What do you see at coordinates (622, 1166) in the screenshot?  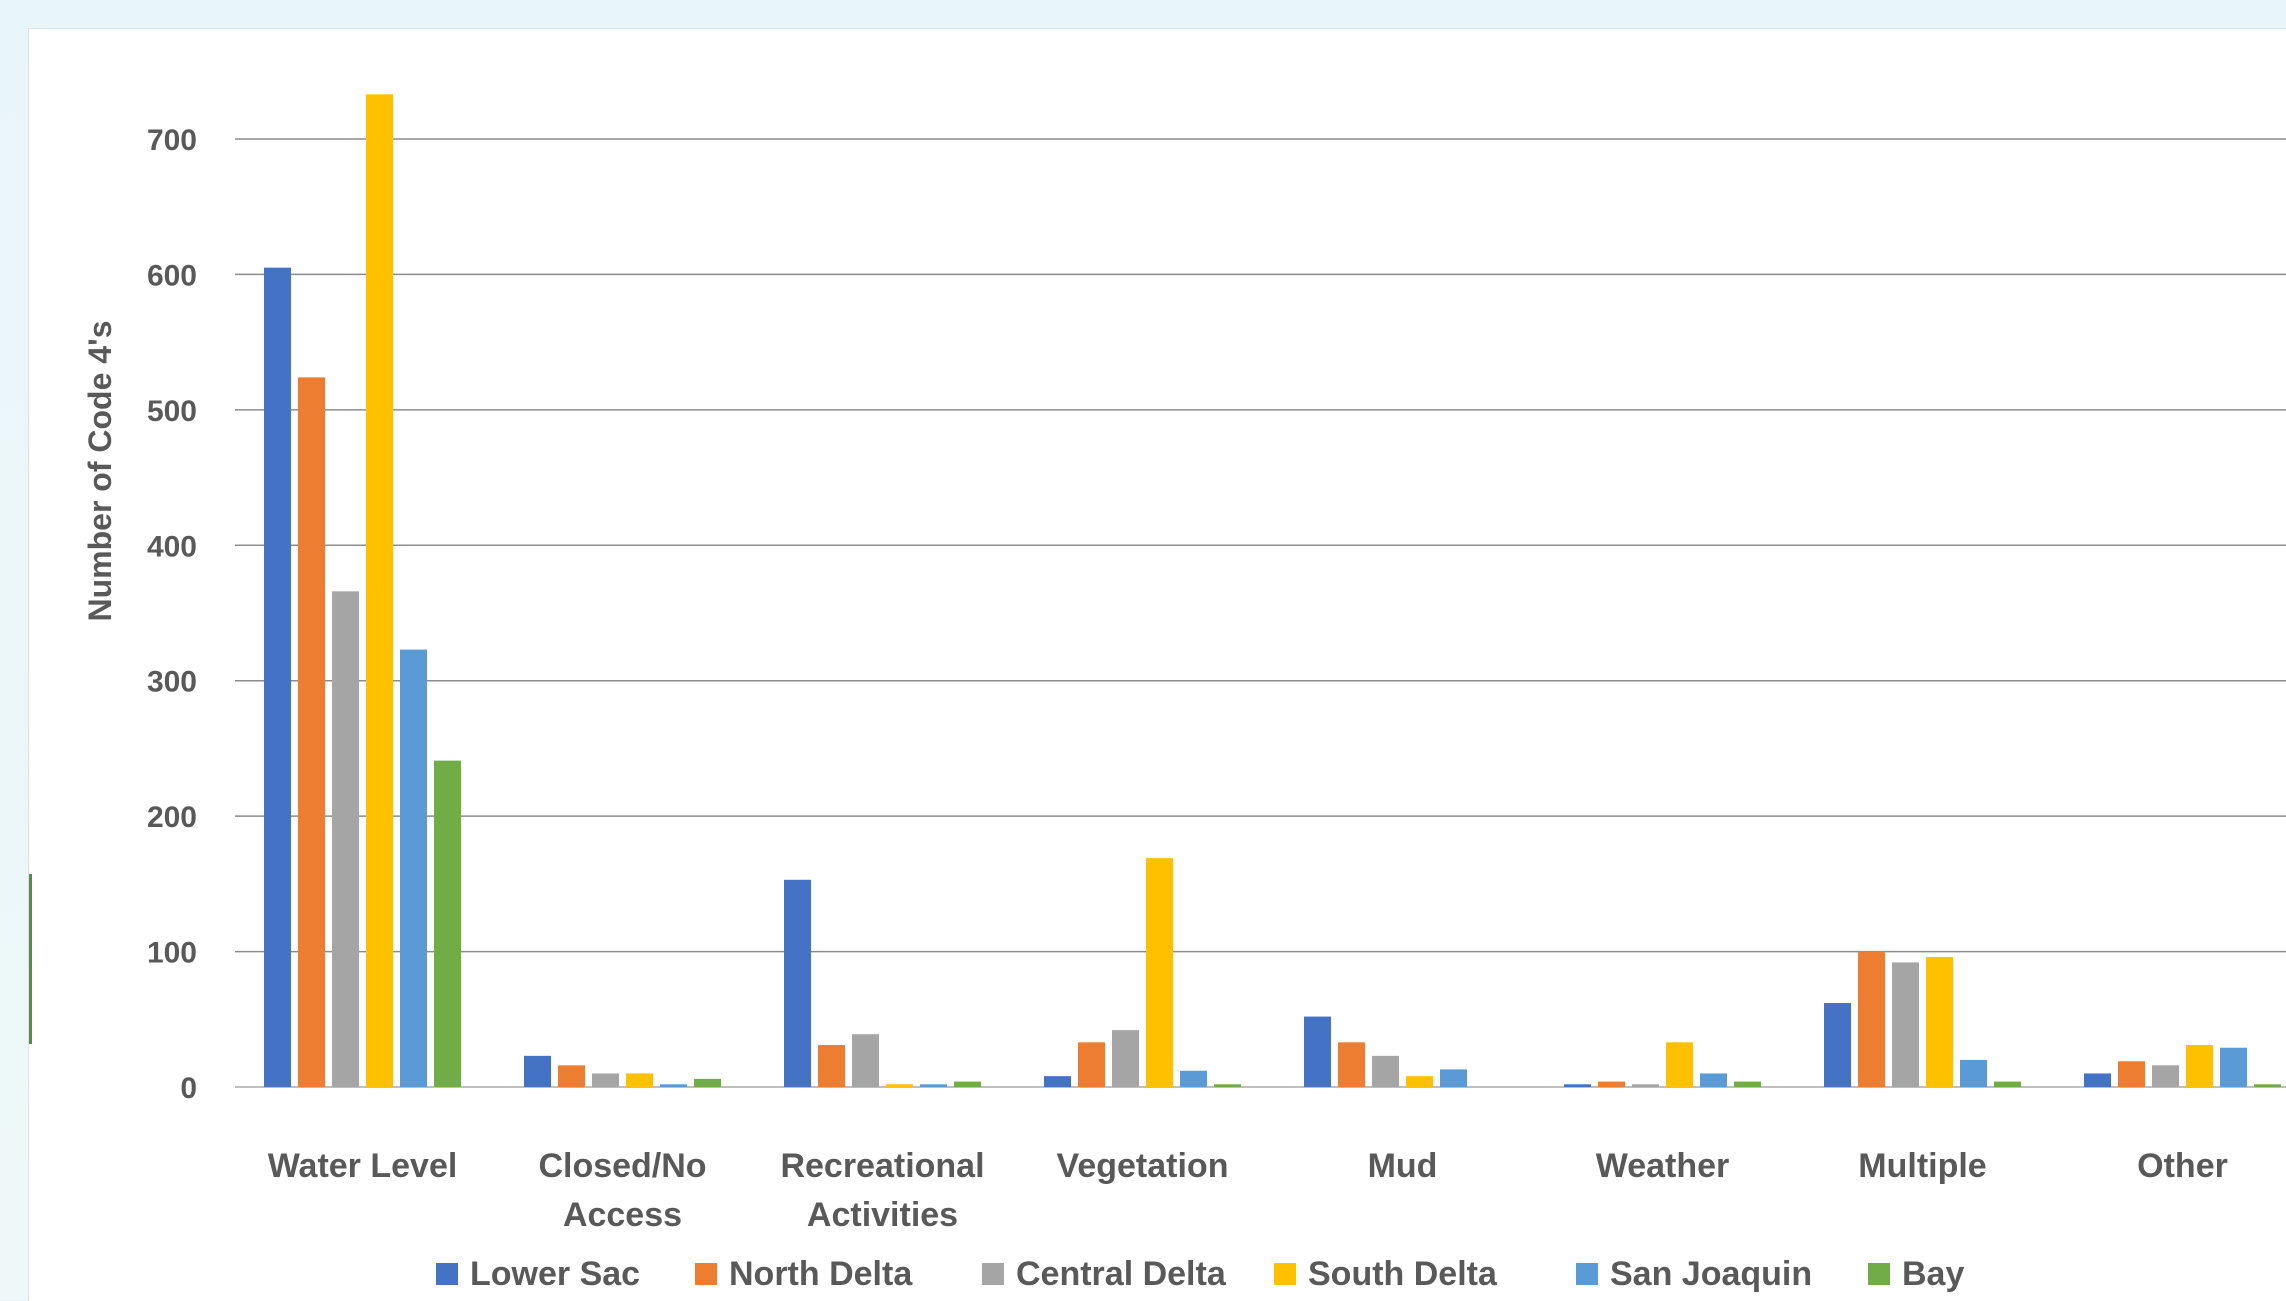 I see `x-category-label: Closed/No` at bounding box center [622, 1166].